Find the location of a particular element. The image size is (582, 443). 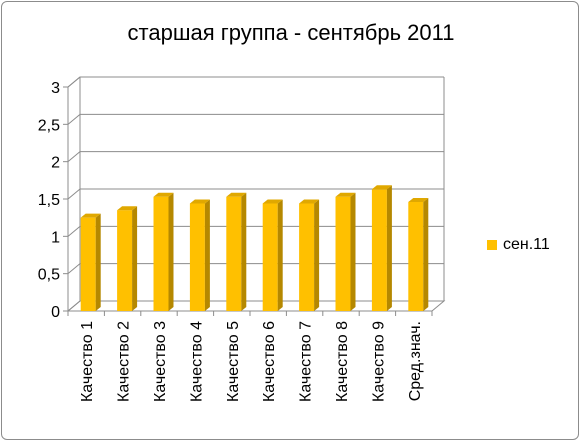

y-tick-label: 3 is located at coordinates (55, 88).